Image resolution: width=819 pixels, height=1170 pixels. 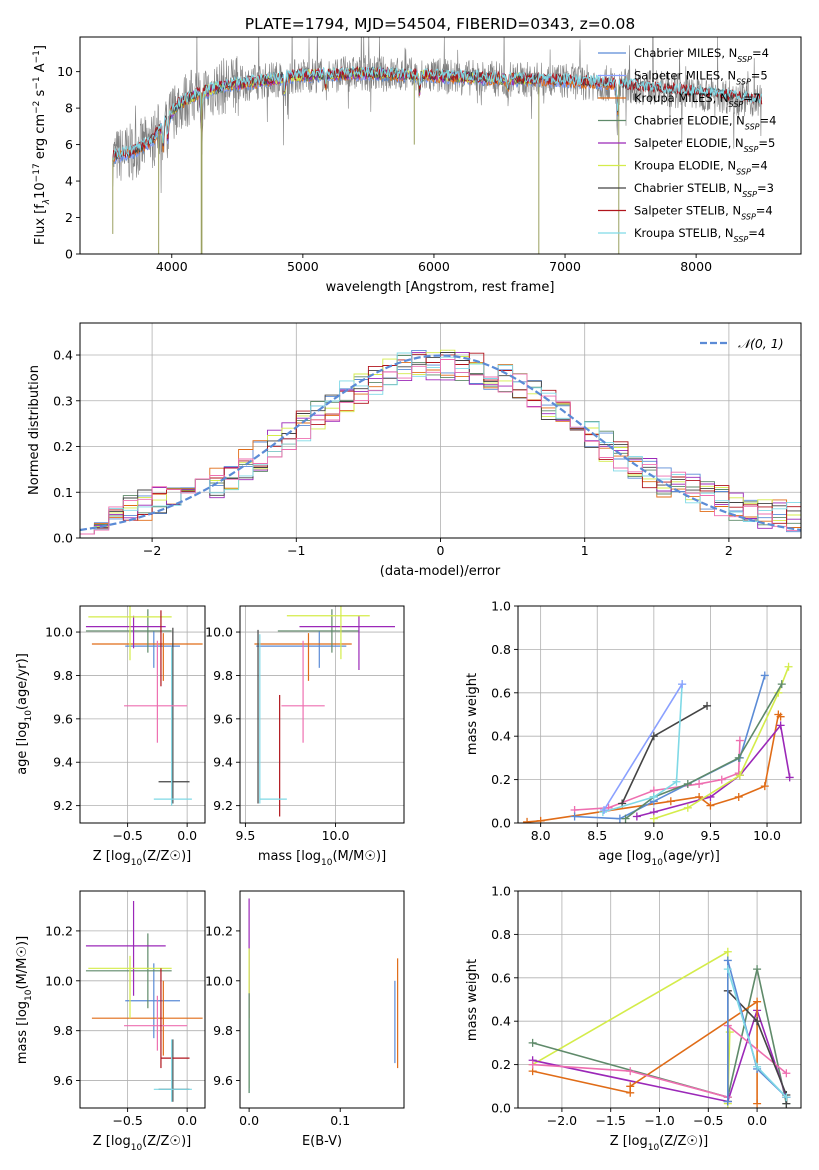 What do you see at coordinates (696, 266) in the screenshot?
I see `x-tick-label: 8000` at bounding box center [696, 266].